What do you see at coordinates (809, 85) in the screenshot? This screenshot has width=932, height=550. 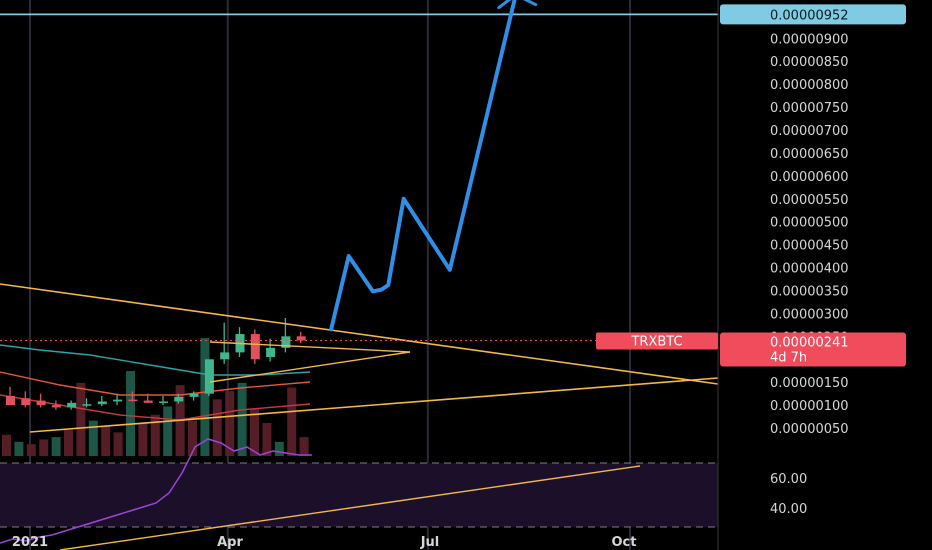 I see `price-tick-label: 0.00000800` at bounding box center [809, 85].